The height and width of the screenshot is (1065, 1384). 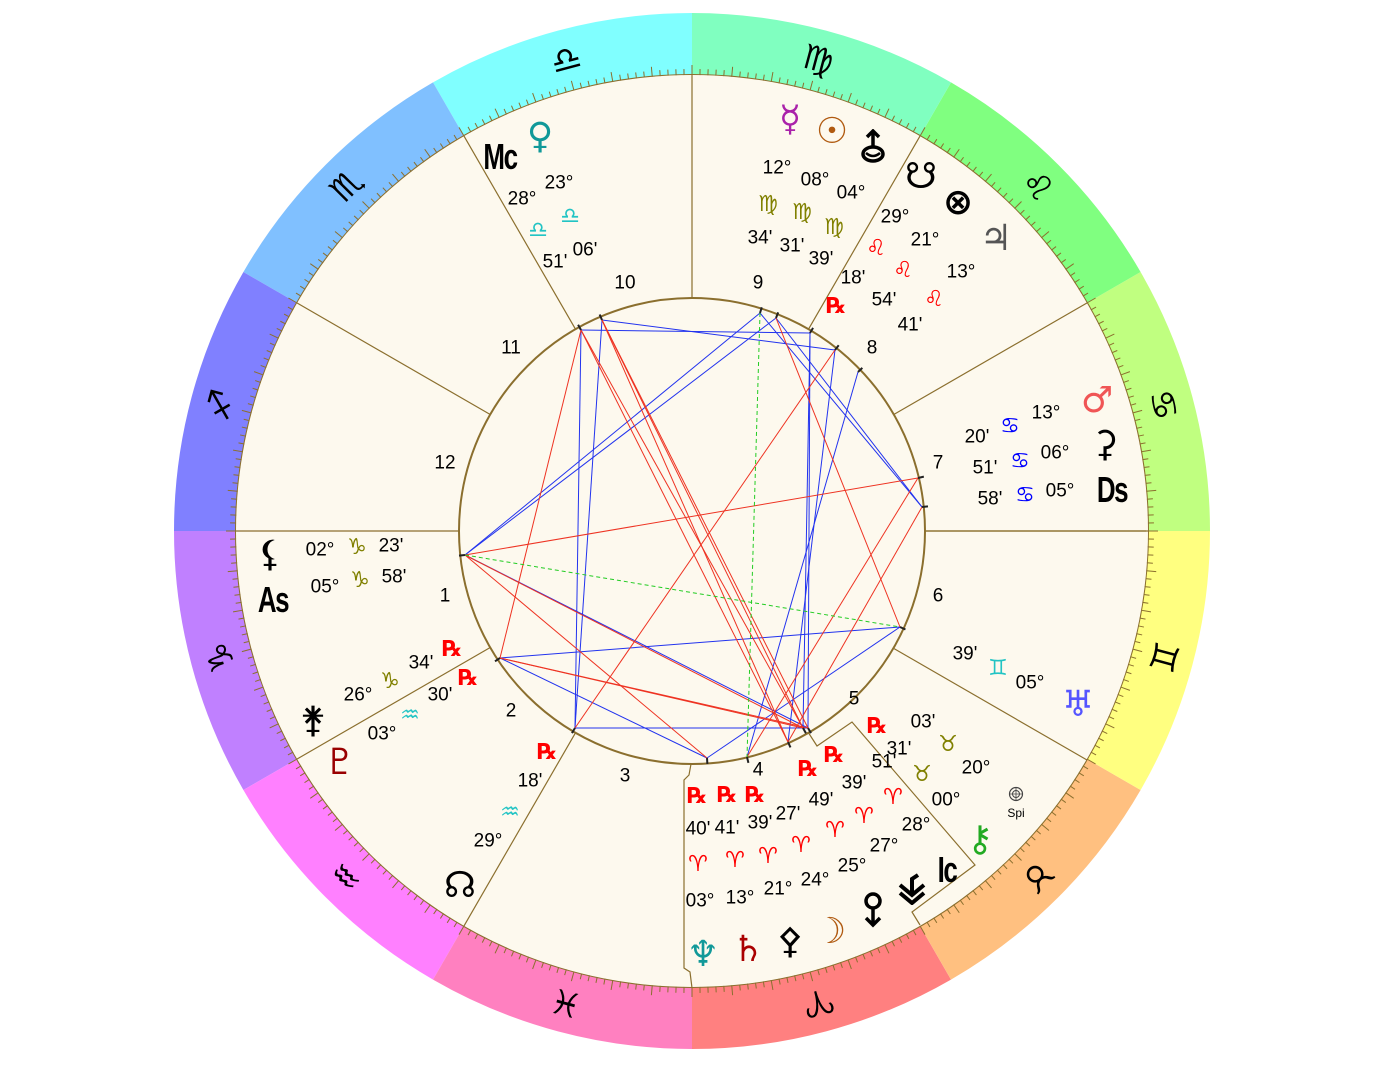 What do you see at coordinates (452, 649) in the screenshot?
I see `juno-retrograde-icon: ℞` at bounding box center [452, 649].